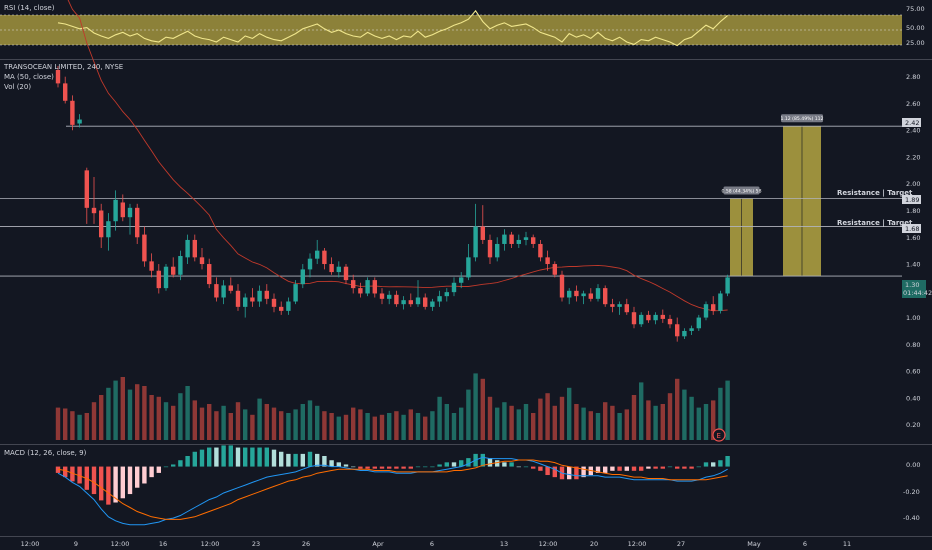  I want to click on level-tag-189: 1.89, so click(911, 199).